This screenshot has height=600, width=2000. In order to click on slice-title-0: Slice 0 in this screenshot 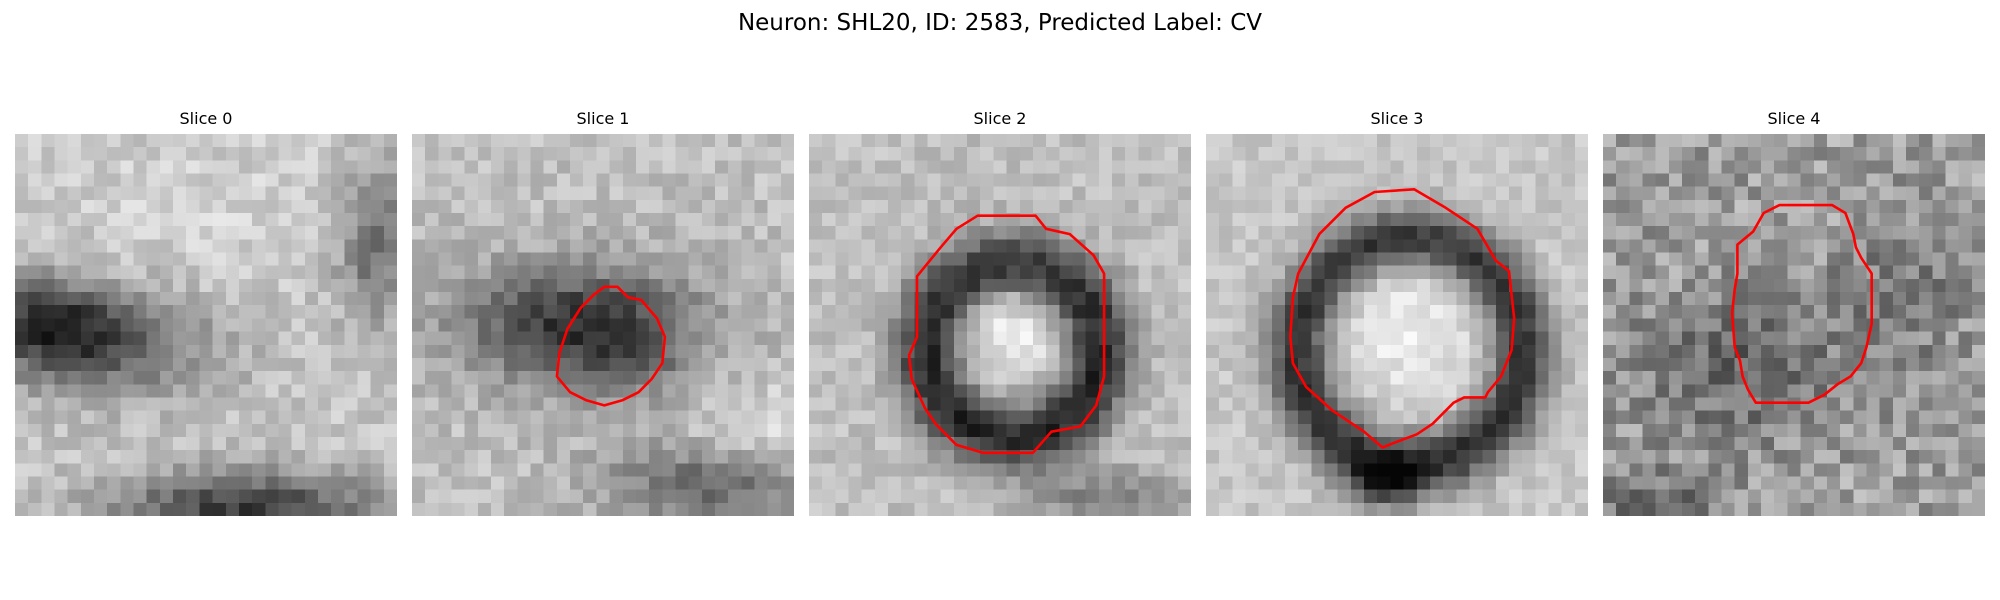, I will do `click(206, 118)`.